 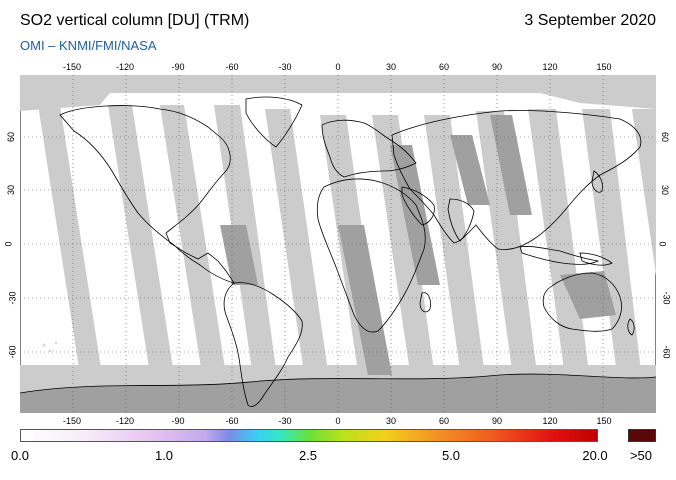 I want to click on europe-coast, so click(x=369, y=148).